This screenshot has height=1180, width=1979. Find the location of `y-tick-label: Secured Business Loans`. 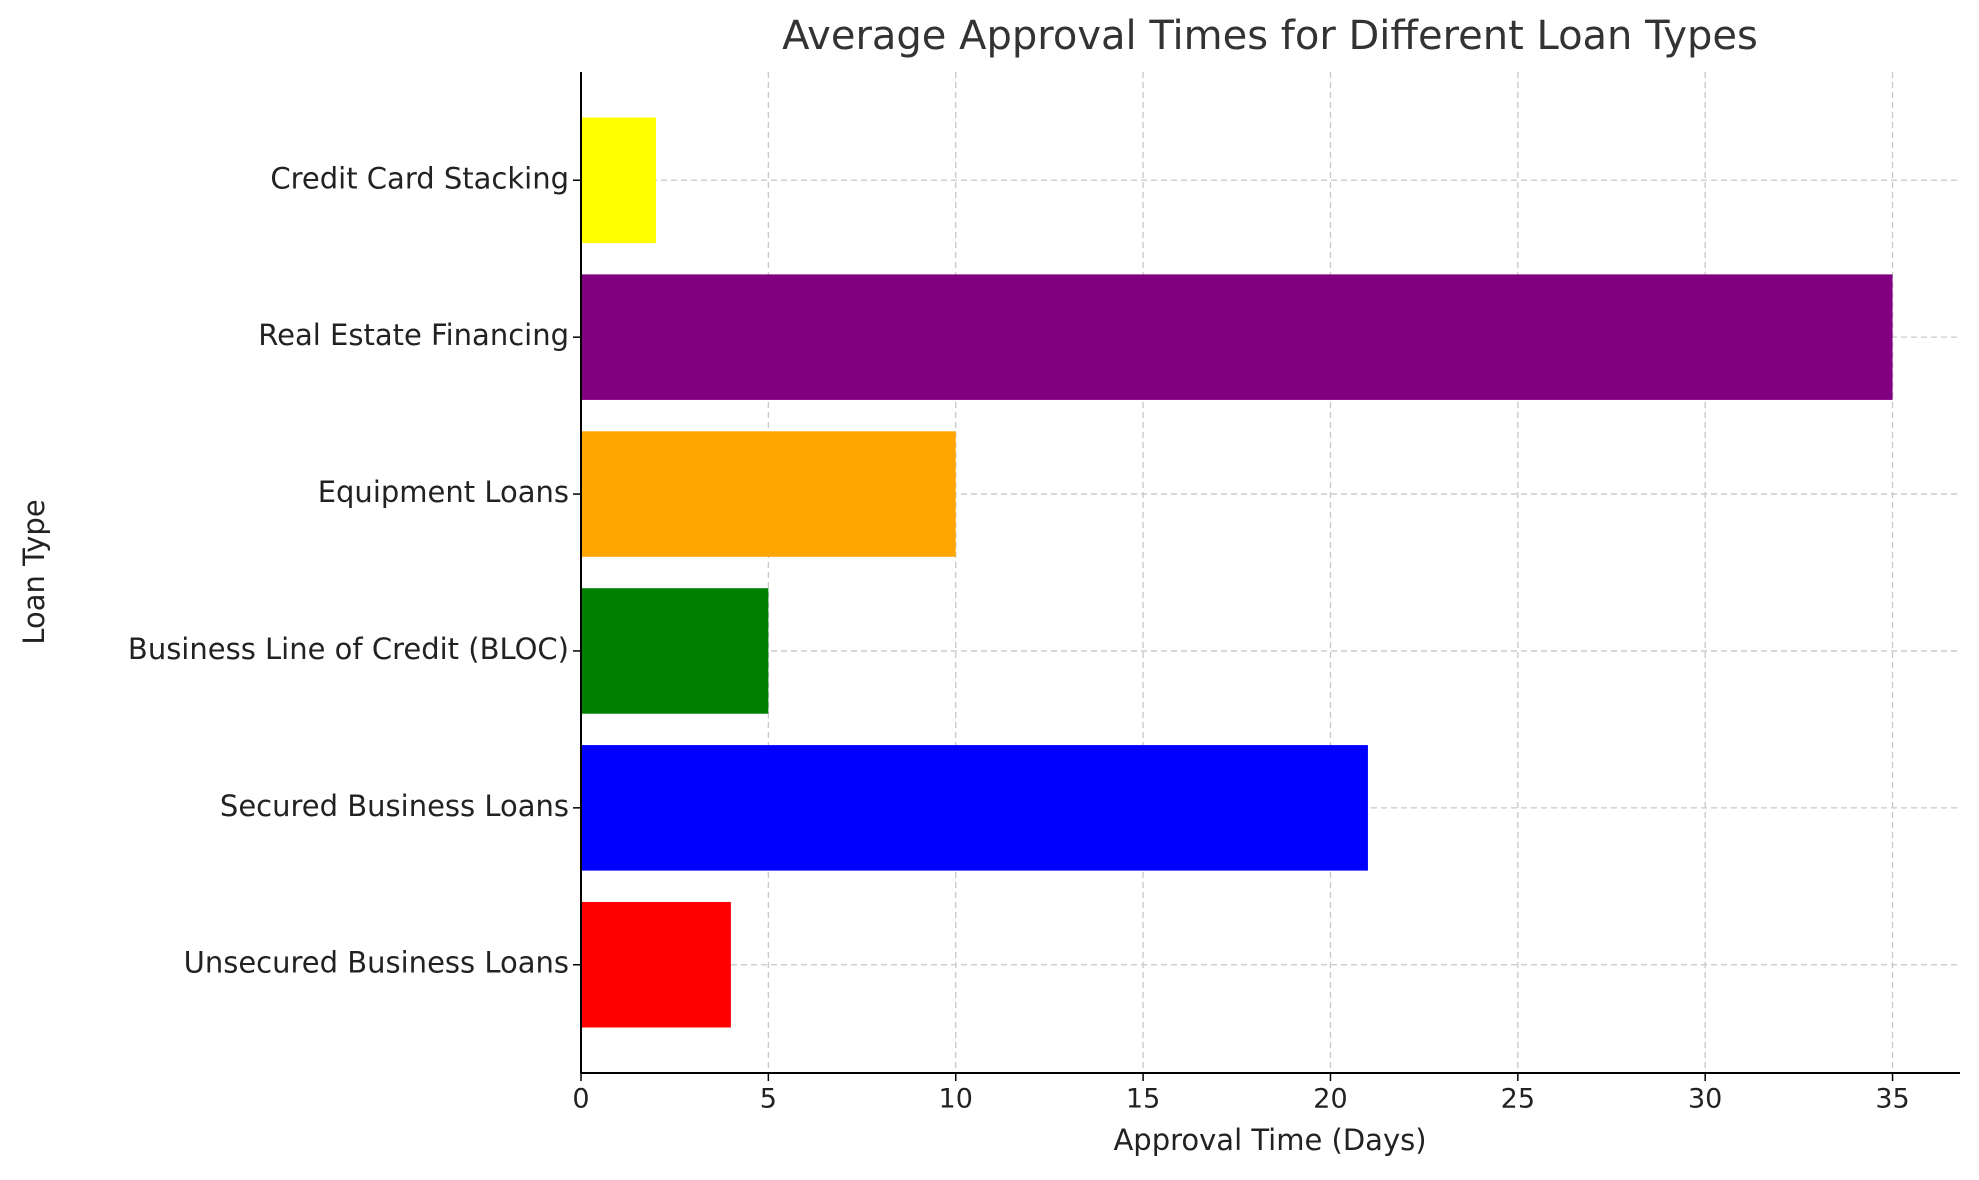

y-tick-label: Secured Business Loans is located at coordinates (394, 806).